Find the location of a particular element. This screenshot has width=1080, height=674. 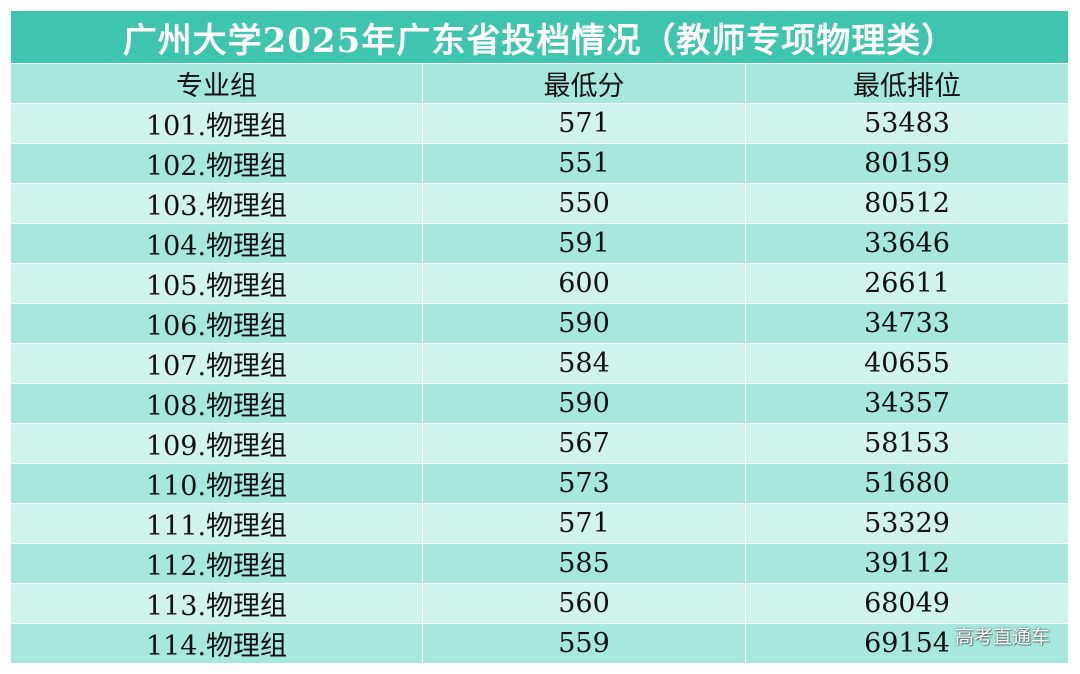

table-row: 112.物理组 585 39112 is located at coordinates (540, 563).